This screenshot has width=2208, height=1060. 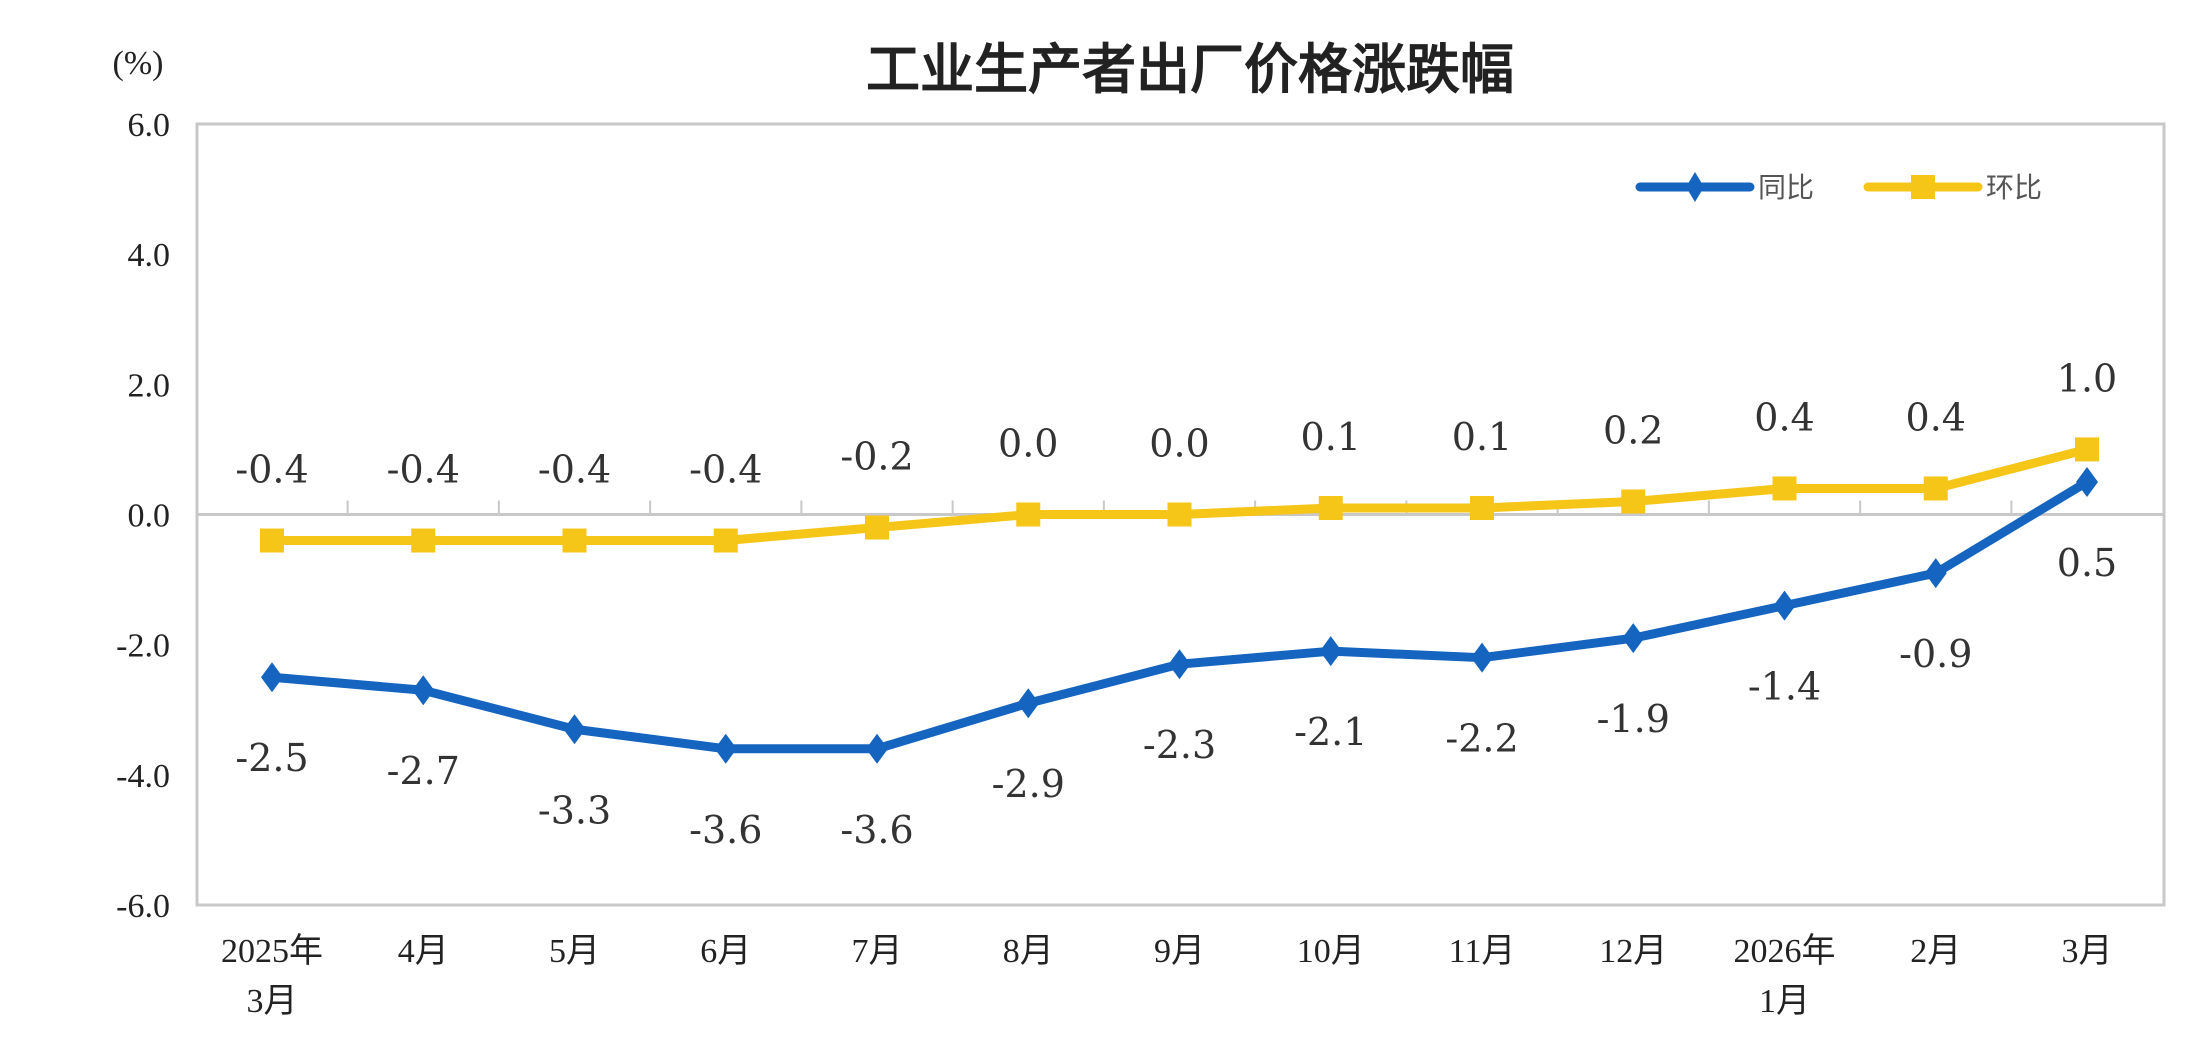 I want to click on data-label-同比: -2.5, so click(x=271, y=758).